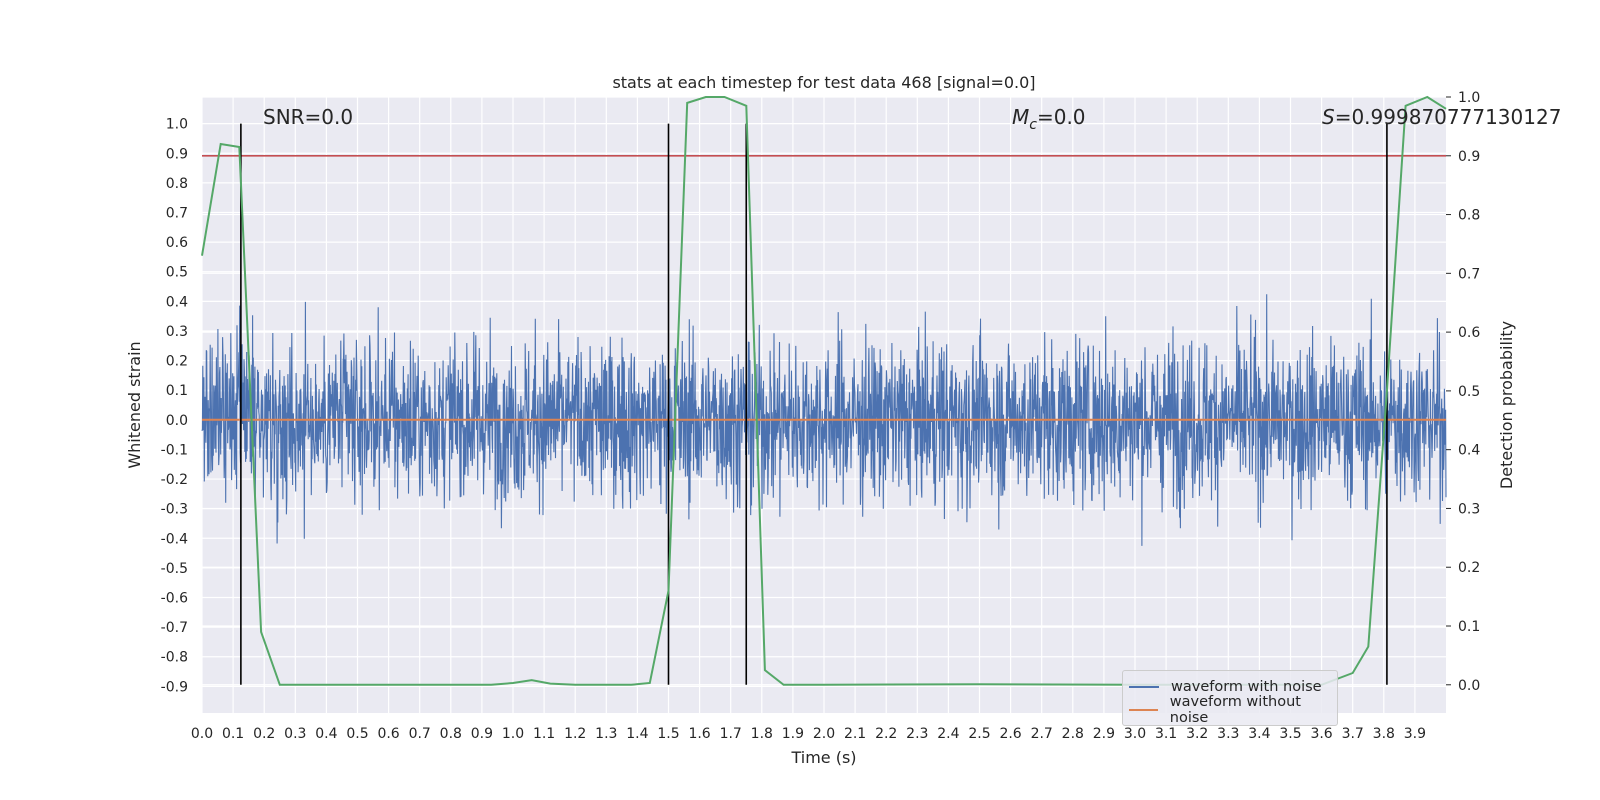 This screenshot has width=1600, height=800. What do you see at coordinates (420, 734) in the screenshot?
I see `x-tick-label: 0.7` at bounding box center [420, 734].